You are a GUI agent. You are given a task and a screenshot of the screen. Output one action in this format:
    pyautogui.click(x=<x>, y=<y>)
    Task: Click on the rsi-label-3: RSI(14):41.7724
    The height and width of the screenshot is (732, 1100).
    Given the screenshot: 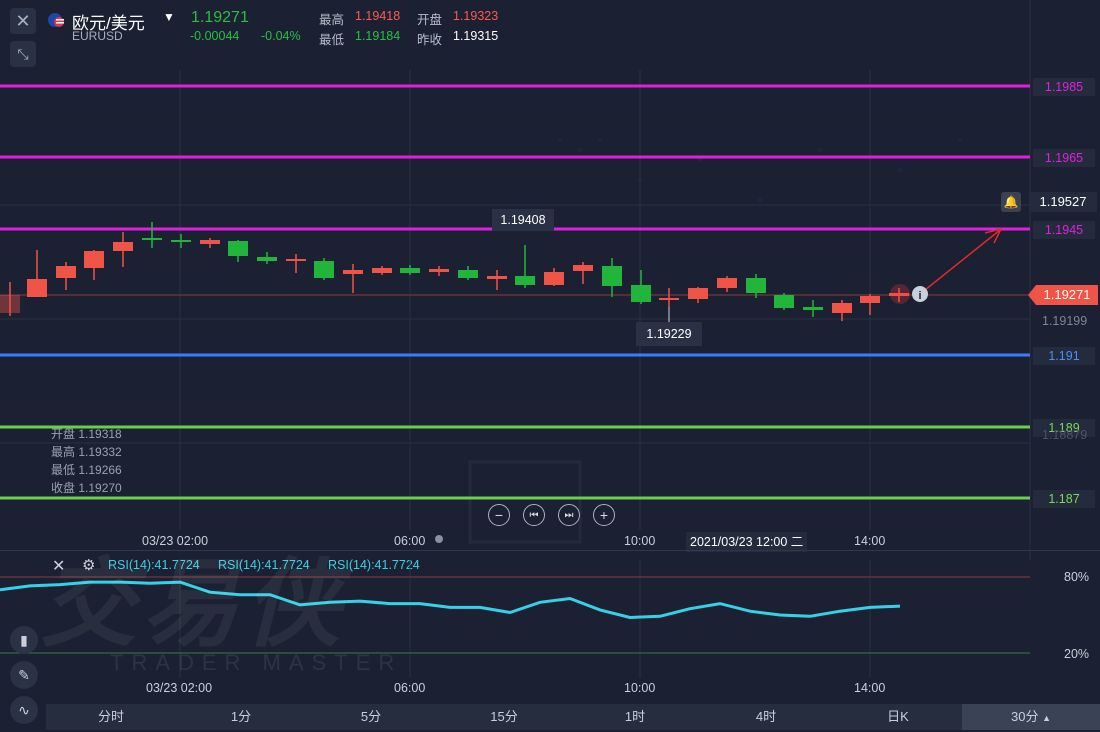 What is the action you would take?
    pyautogui.click(x=374, y=565)
    